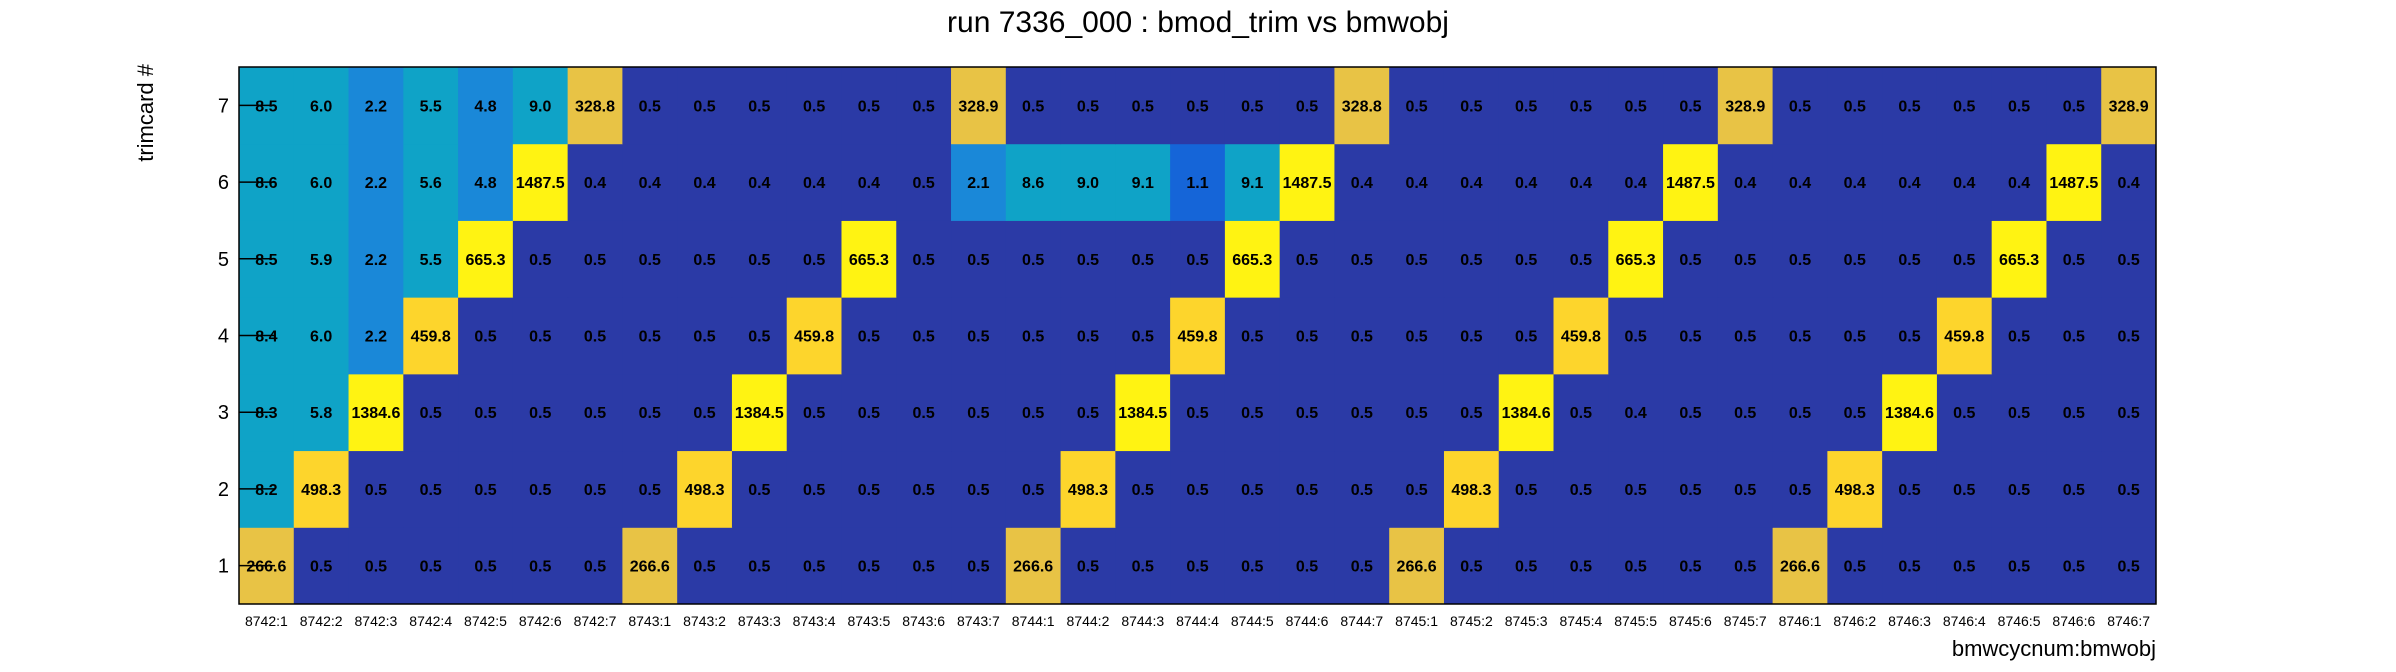 This screenshot has width=2396, height=672. What do you see at coordinates (485, 260) in the screenshot?
I see `cell-value-label: 665.3` at bounding box center [485, 260].